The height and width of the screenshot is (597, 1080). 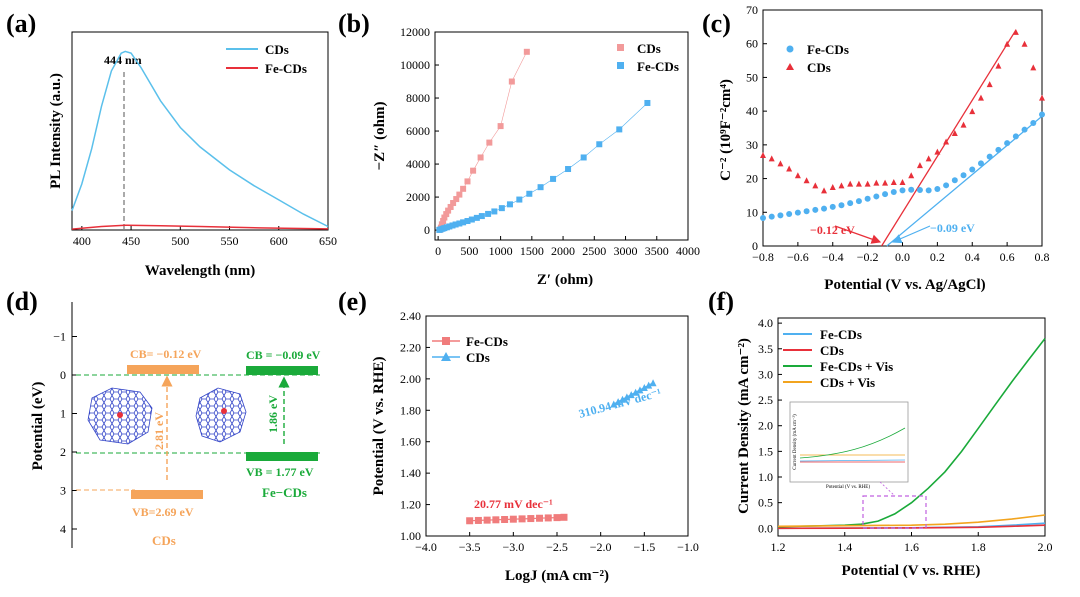 What do you see at coordinates (513, 504) in the screenshot?
I see `panel-e-fecds-tafel: 20.77 mV dec⁻¹` at bounding box center [513, 504].